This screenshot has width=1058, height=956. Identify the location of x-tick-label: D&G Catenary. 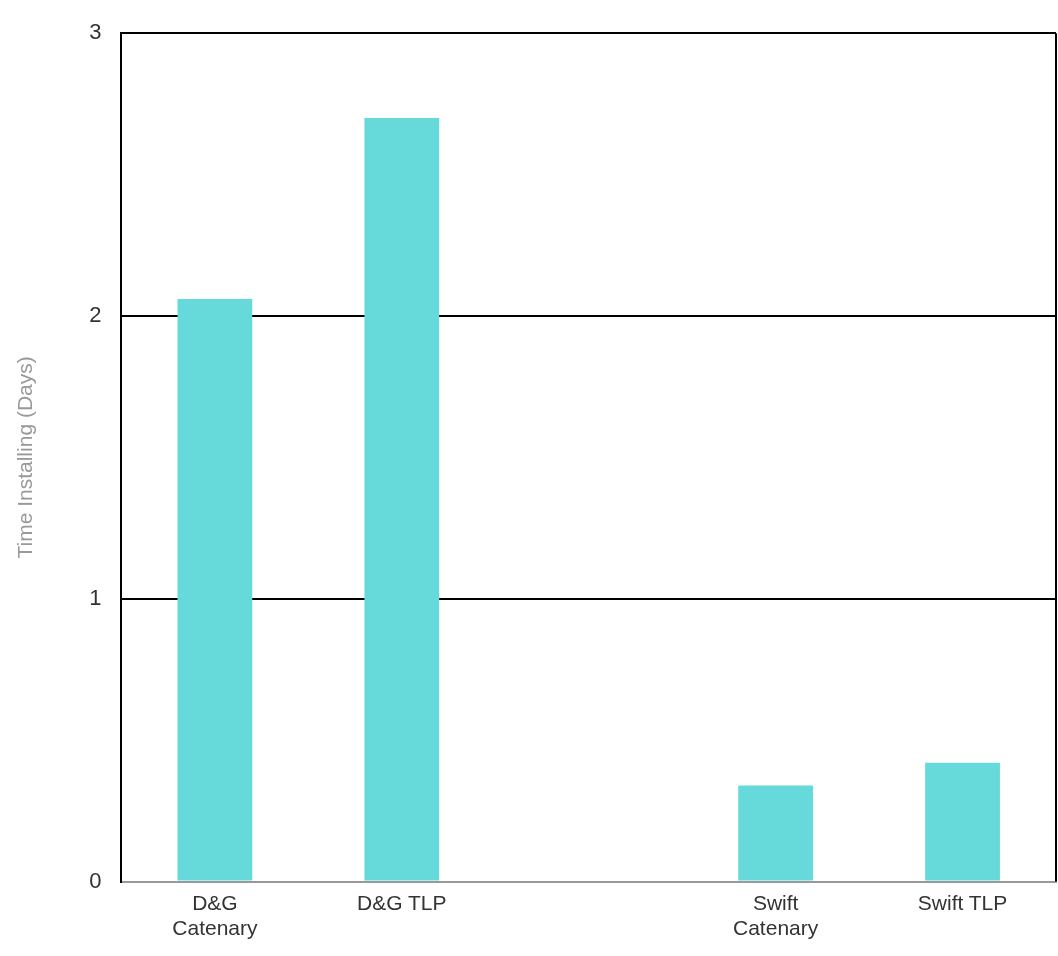
(215, 915).